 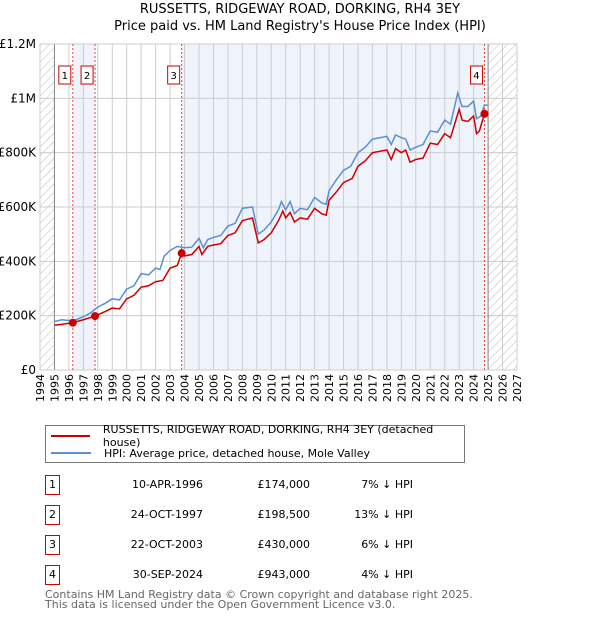 What do you see at coordinates (387, 484) in the screenshot?
I see `sale-hpi-diff: 7% ↓ HPI` at bounding box center [387, 484].